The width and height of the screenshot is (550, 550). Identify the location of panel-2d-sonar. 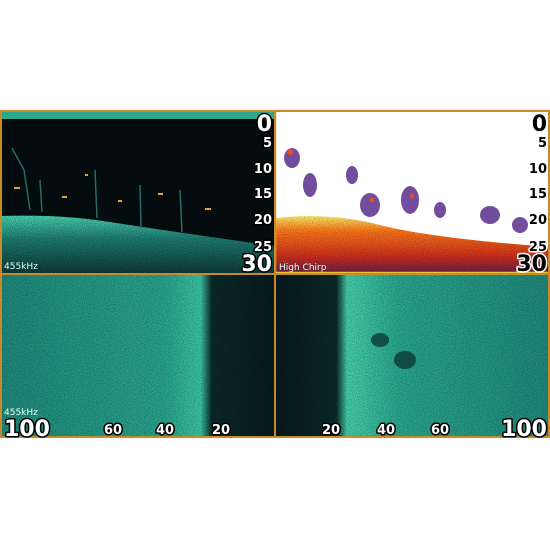
(137, 191).